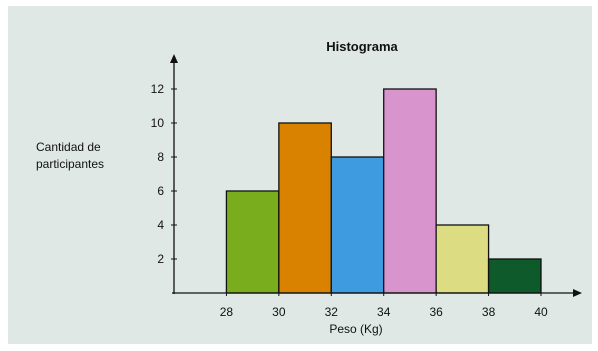 This screenshot has height=351, width=598. I want to click on y-tick-label: 6, so click(160, 191).